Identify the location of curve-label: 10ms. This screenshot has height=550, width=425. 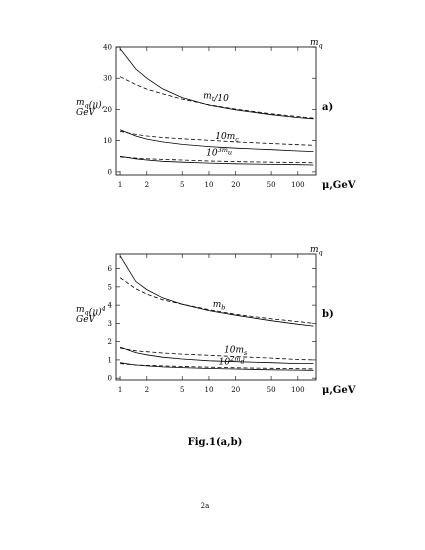
(236, 352).